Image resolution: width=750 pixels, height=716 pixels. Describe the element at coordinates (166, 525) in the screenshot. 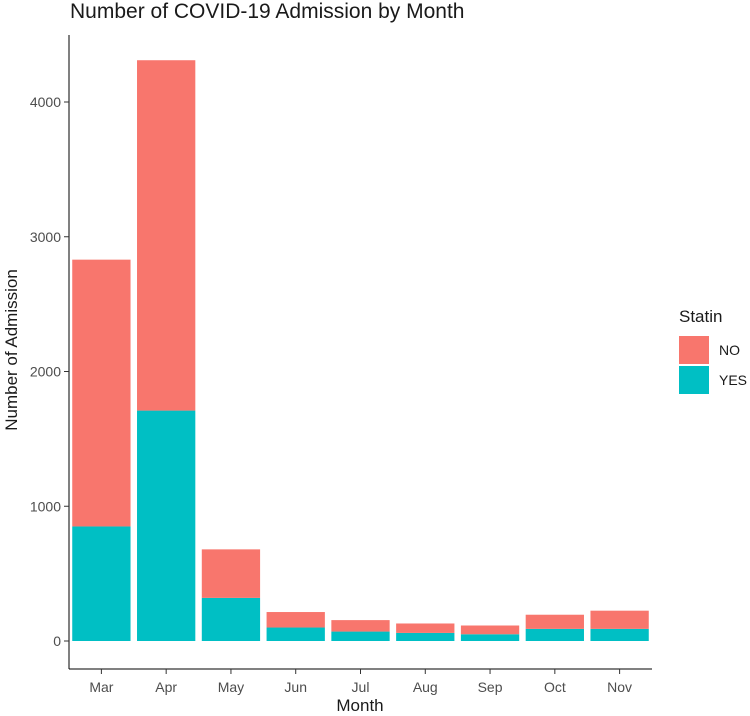

I see `bar-apr-yes` at that location.